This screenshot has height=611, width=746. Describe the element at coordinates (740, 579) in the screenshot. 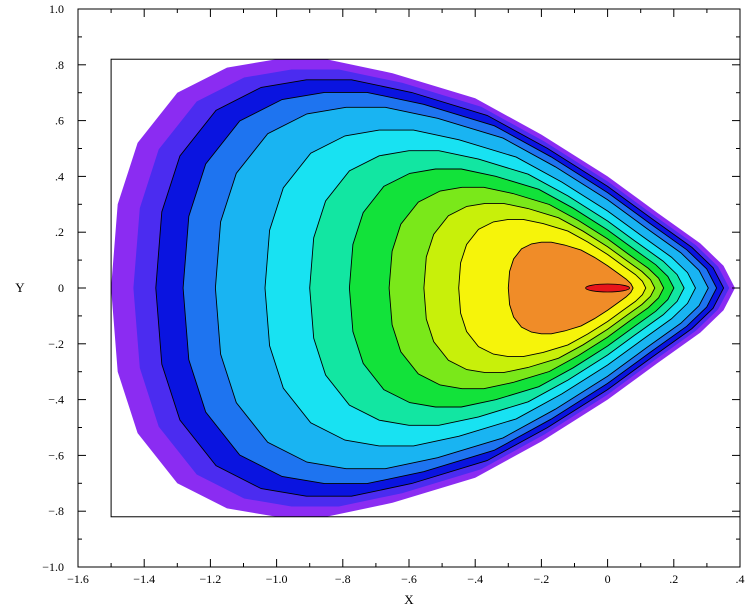

I see `x-tick-label: .4` at that location.